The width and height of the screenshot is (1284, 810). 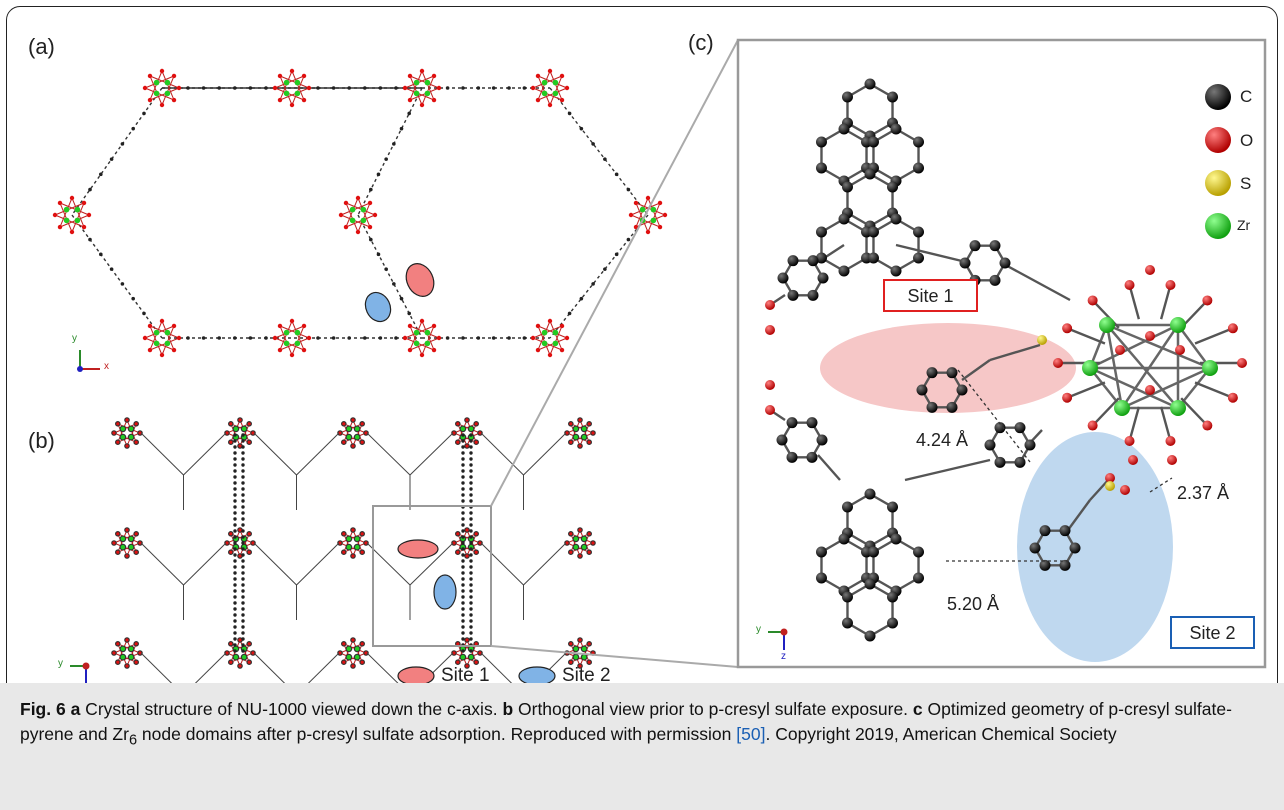 What do you see at coordinates (973, 604) in the screenshot?
I see `distance-label-3: 5.20 Å` at bounding box center [973, 604].